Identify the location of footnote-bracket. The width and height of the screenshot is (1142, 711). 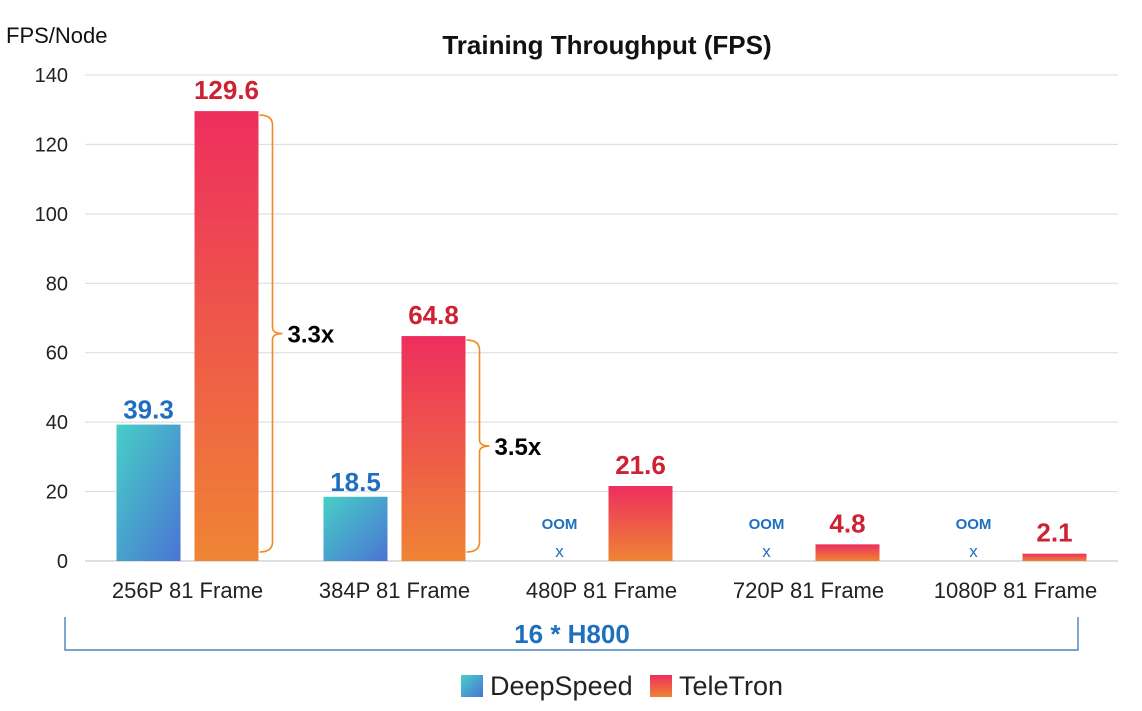
(571, 634).